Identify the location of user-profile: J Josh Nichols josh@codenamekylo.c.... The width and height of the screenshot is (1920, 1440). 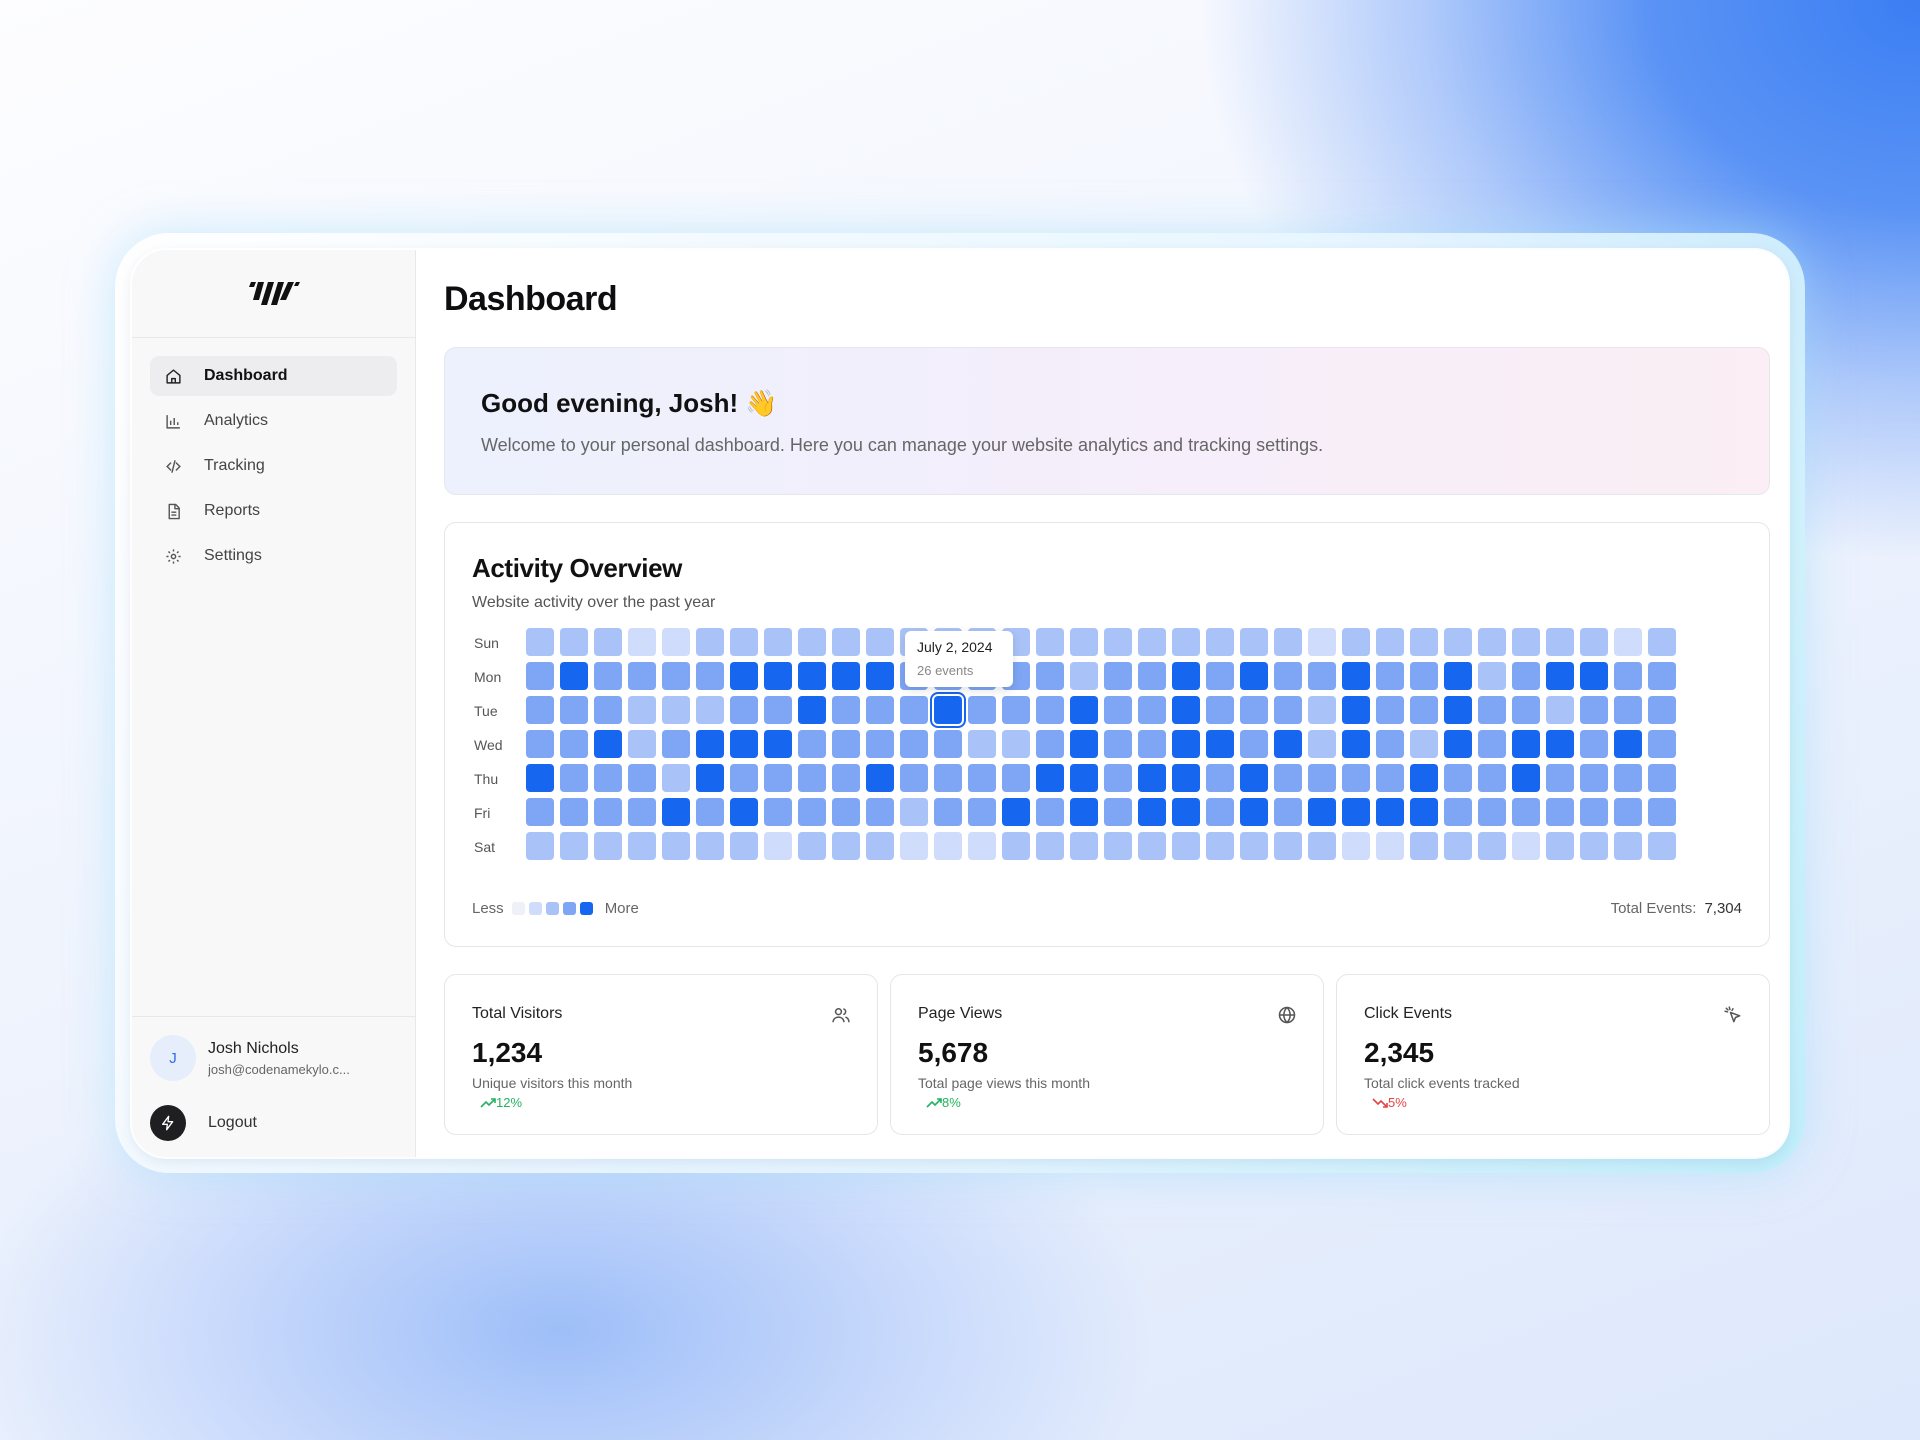
(273, 1058).